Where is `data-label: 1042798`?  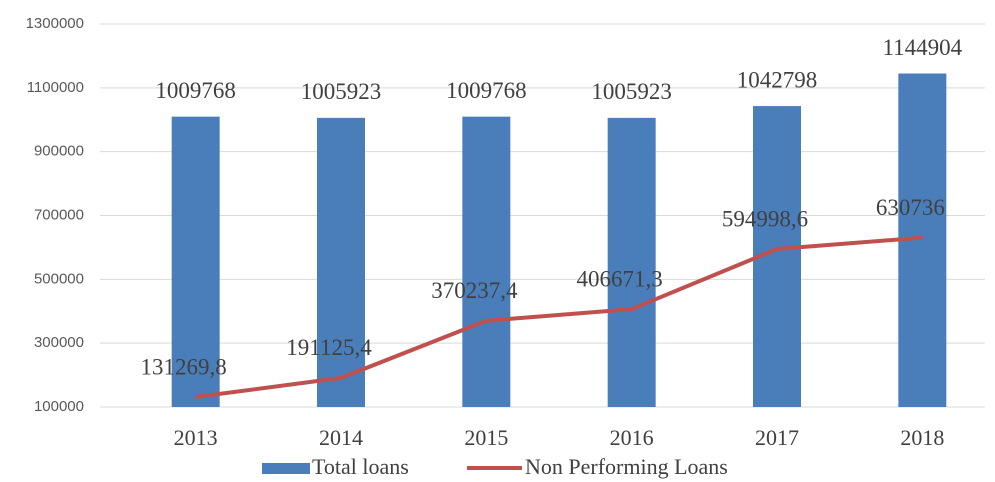 data-label: 1042798 is located at coordinates (777, 79).